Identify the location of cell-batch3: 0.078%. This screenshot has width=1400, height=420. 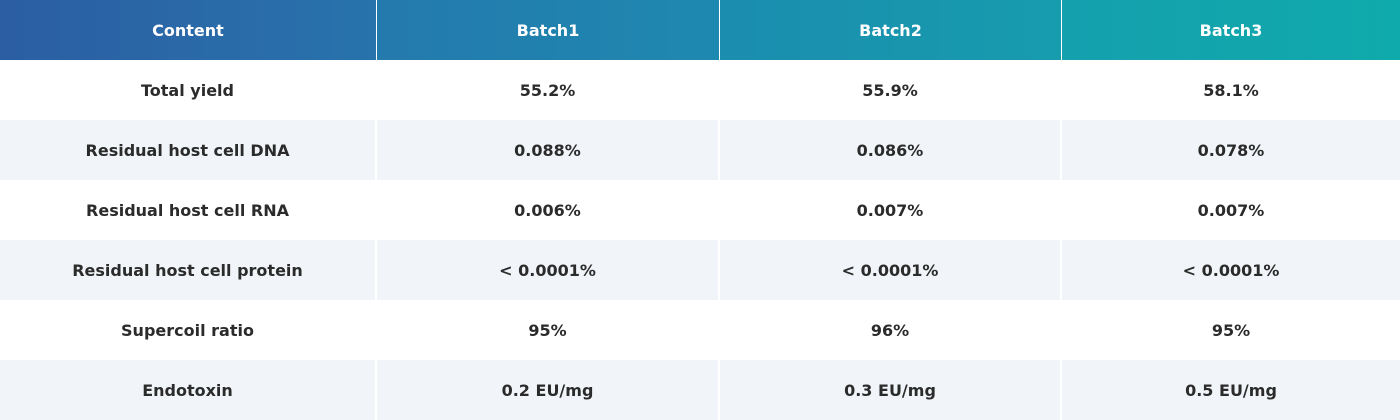
(1231, 150).